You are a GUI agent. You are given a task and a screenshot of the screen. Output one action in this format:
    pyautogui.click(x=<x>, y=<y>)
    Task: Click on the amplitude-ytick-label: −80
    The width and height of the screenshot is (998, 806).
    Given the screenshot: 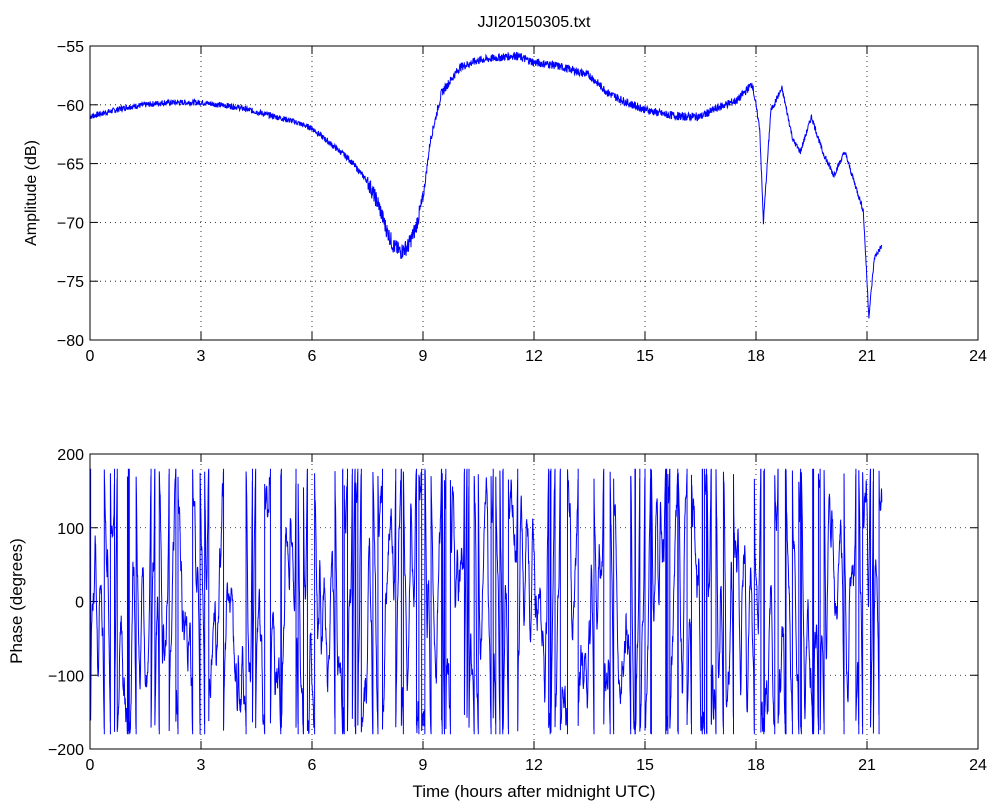 What is the action you would take?
    pyautogui.click(x=70, y=341)
    